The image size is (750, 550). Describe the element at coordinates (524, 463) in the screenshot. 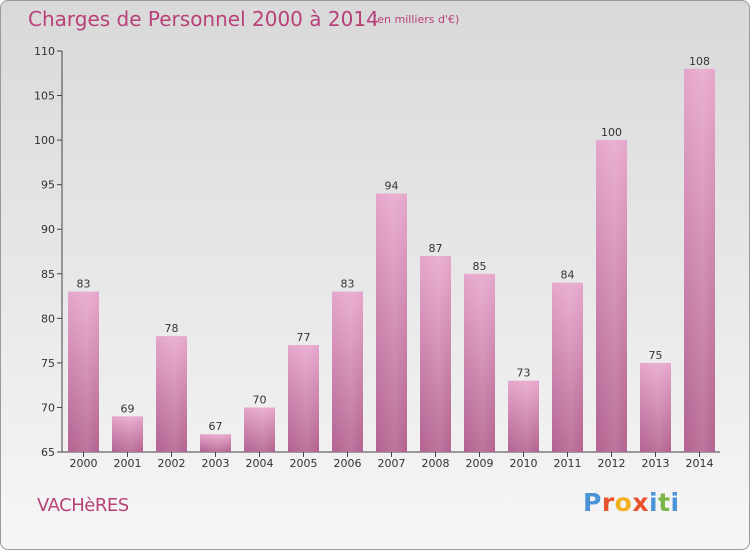

I see `x-tick-label: 2010` at that location.